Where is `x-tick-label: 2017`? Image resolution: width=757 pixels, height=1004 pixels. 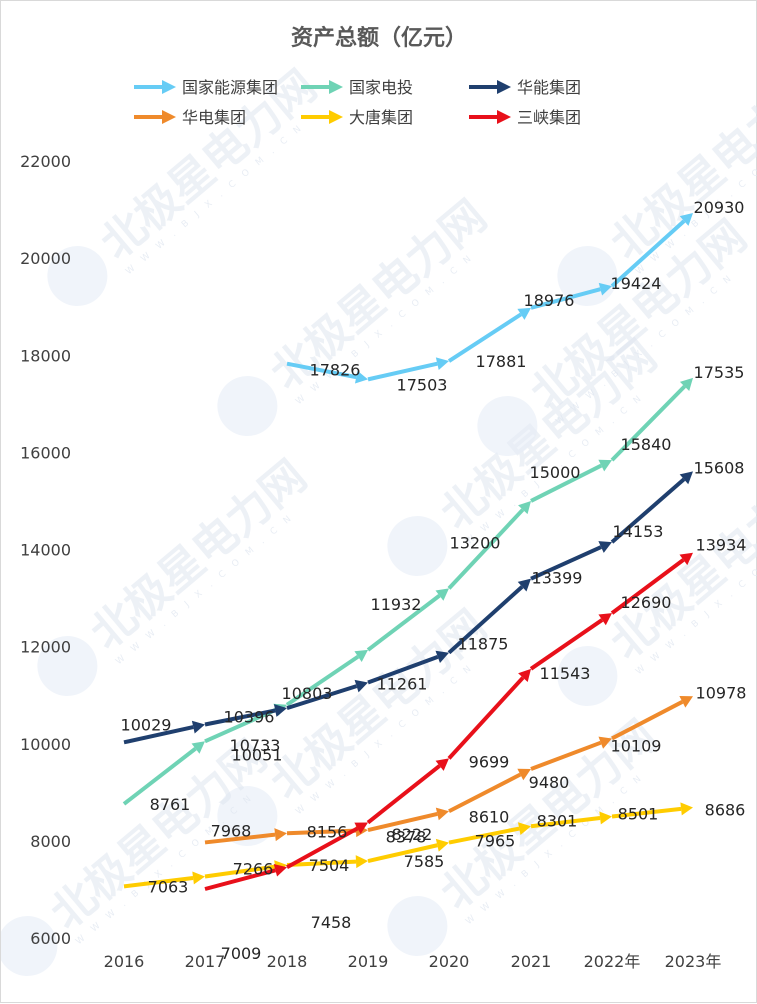 x-tick-label: 2017 is located at coordinates (205, 961).